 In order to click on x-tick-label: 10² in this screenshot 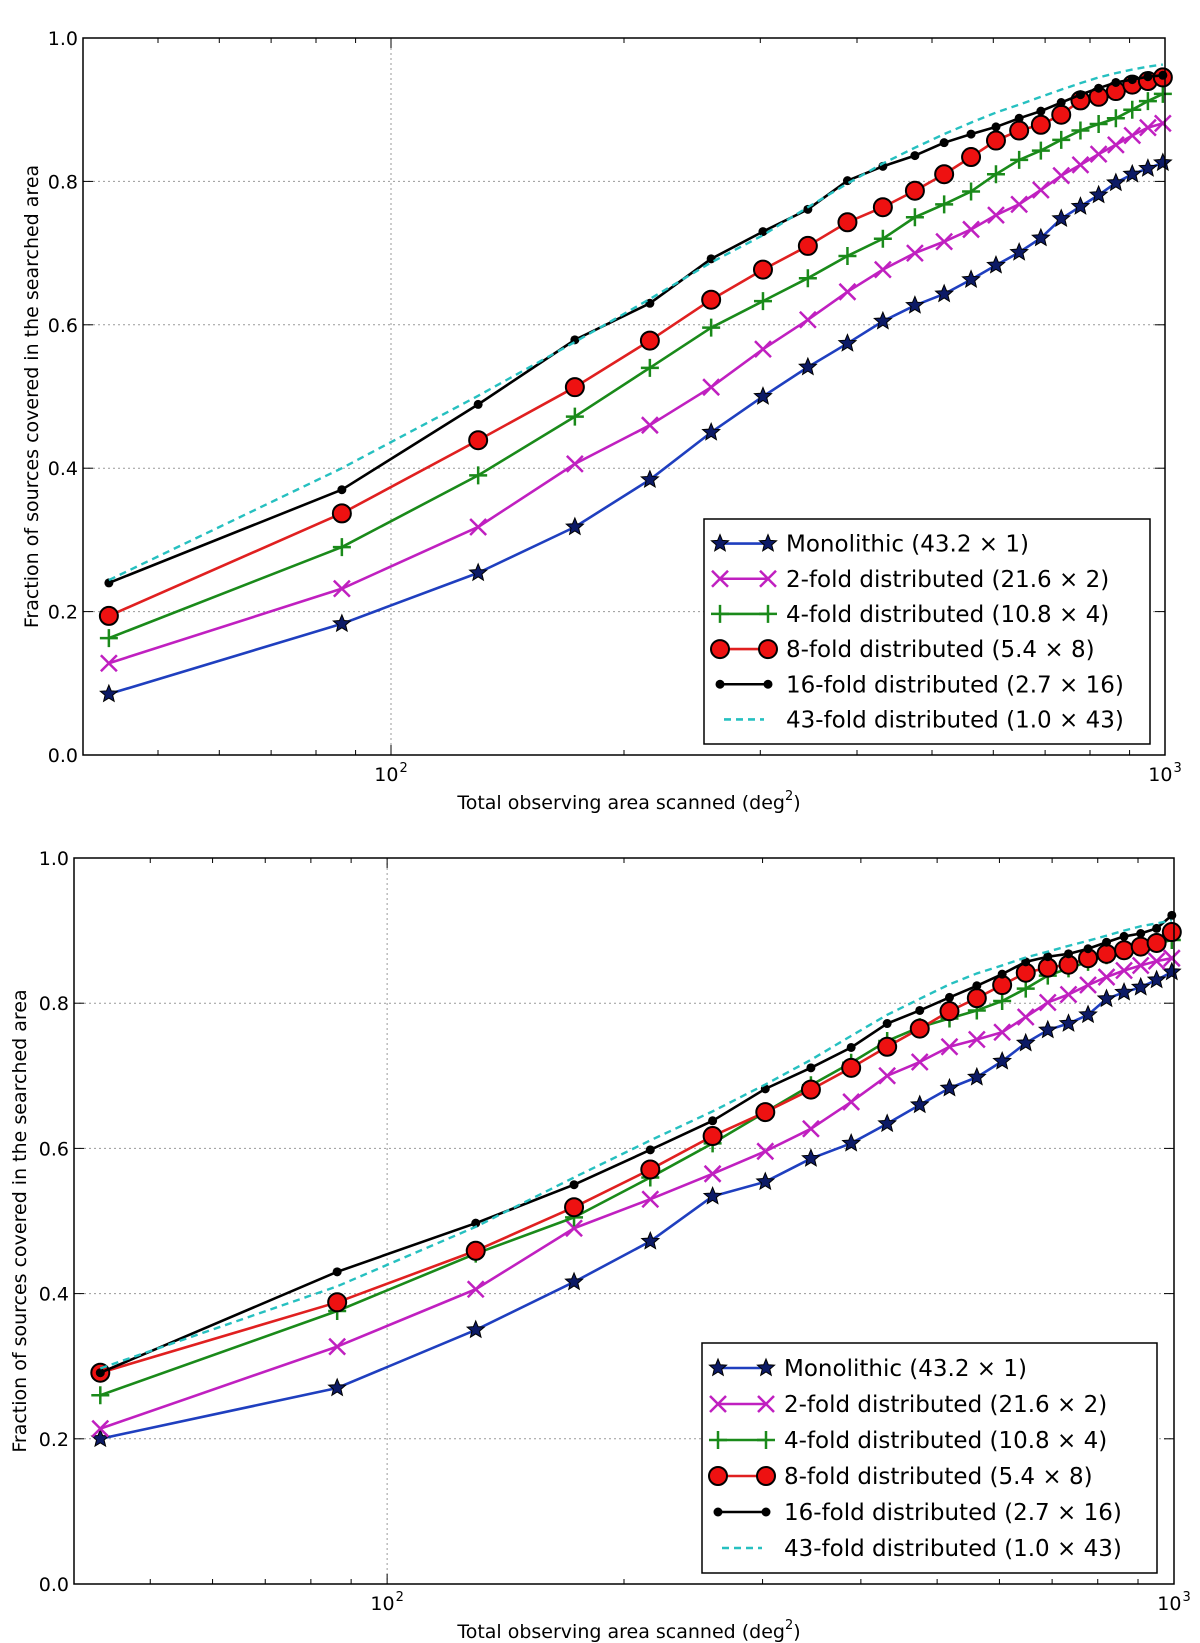, I will do `click(386, 1602)`.